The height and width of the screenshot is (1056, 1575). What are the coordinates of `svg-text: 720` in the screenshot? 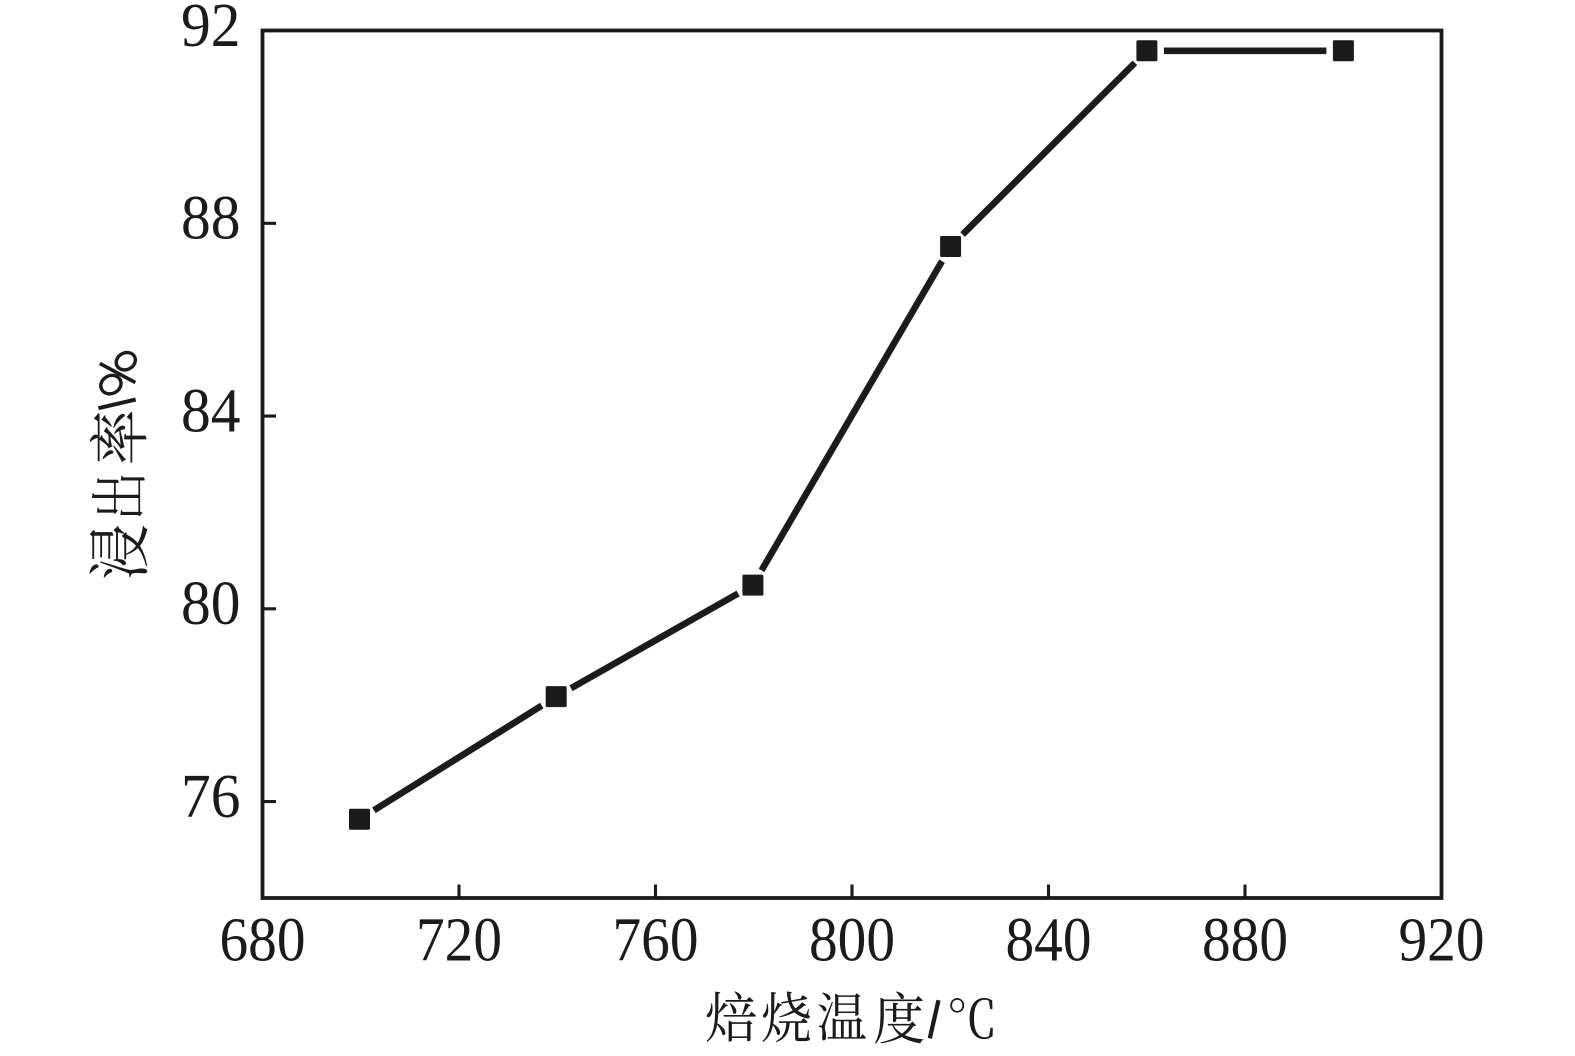 It's located at (459, 941).